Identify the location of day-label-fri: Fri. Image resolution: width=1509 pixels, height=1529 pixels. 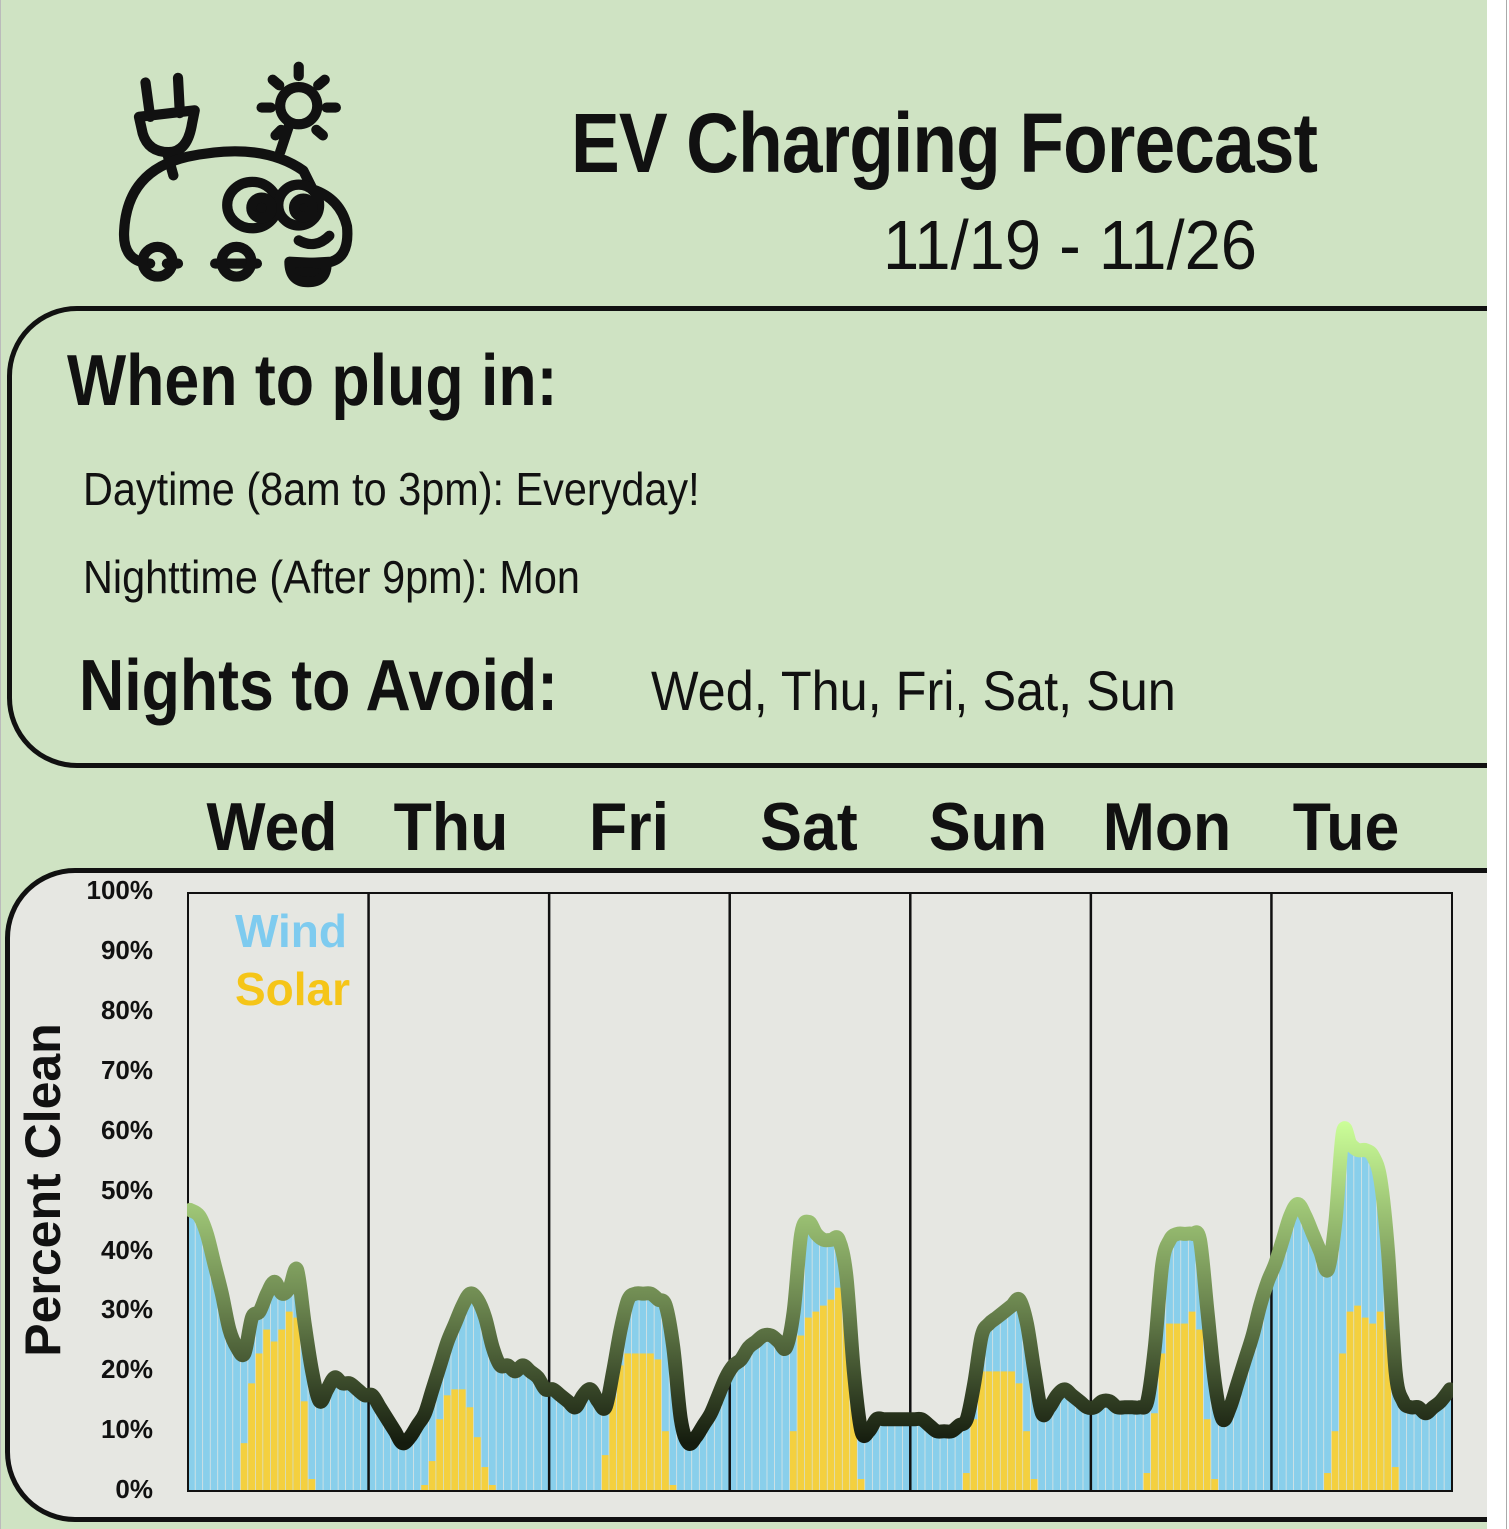
(629, 827).